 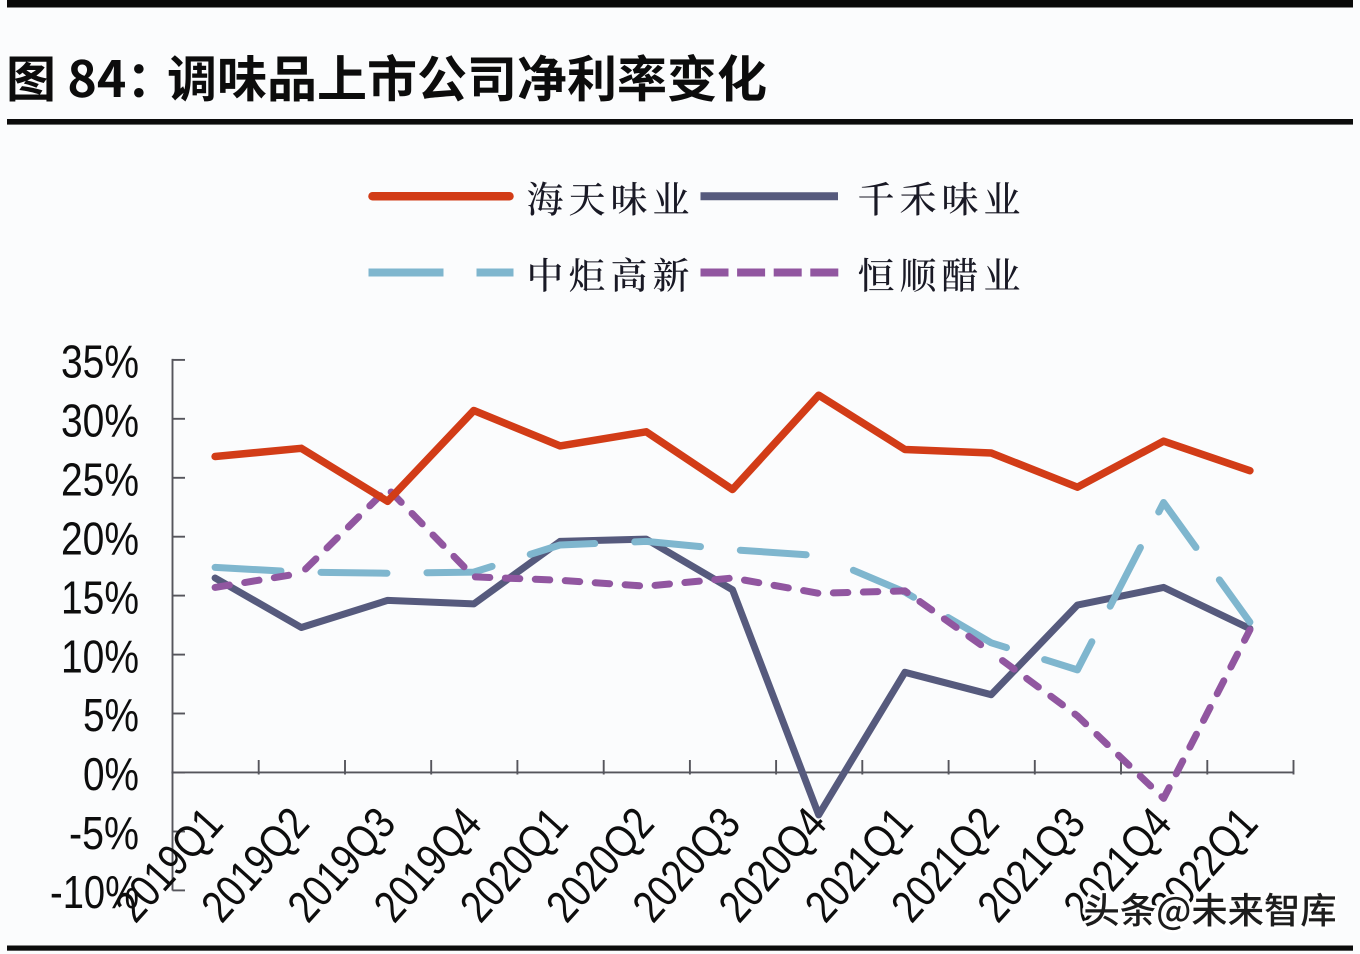 What do you see at coordinates (100, 656) in the screenshot?
I see `svg-text: 10%` at bounding box center [100, 656].